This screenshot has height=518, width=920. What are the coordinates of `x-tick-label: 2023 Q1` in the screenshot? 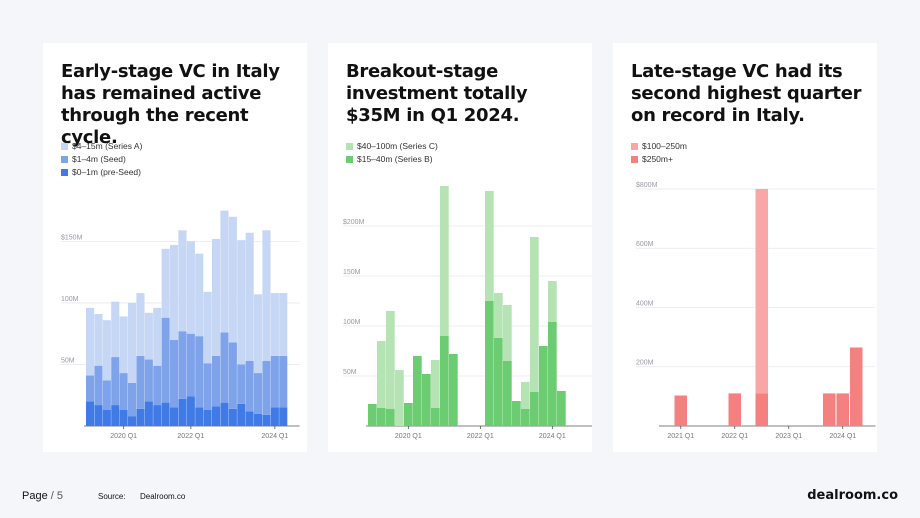 It's located at (788, 436).